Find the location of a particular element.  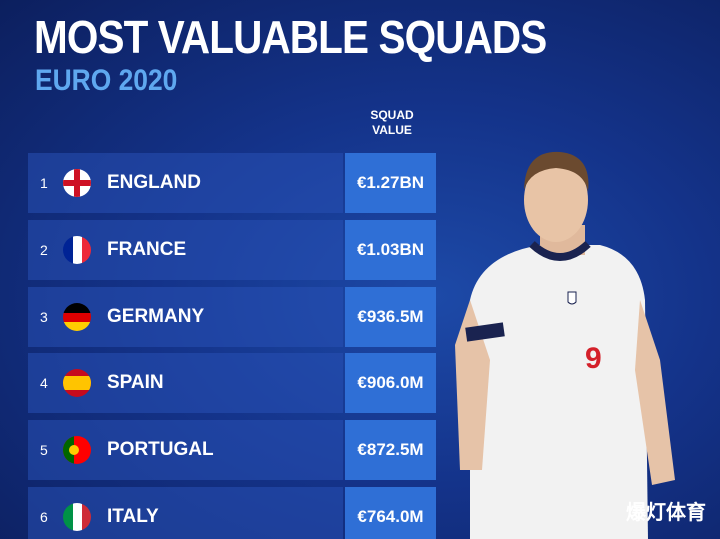

rank: 3 is located at coordinates (44, 316).